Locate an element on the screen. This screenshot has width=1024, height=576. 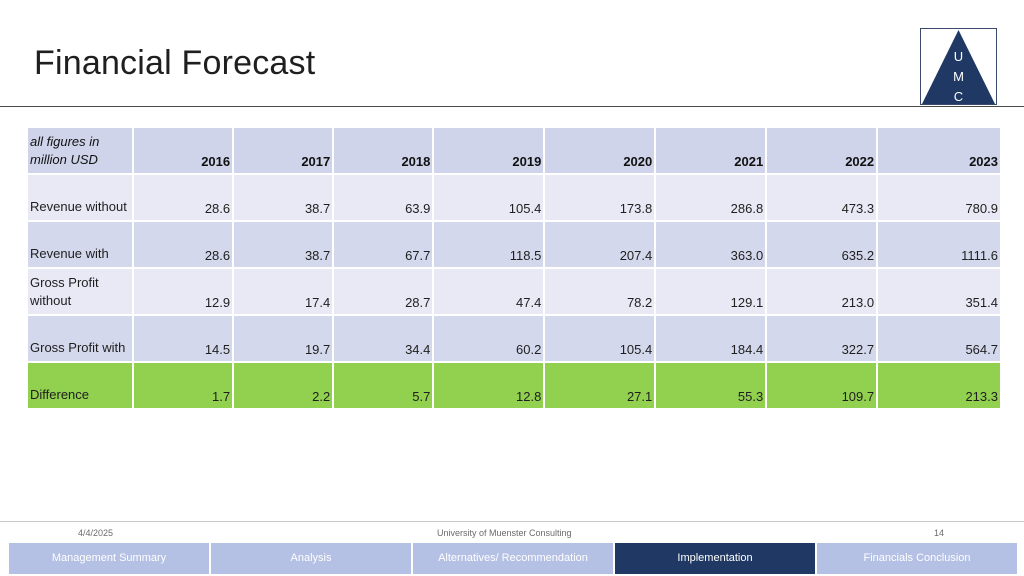
year-header: 2019 is located at coordinates (489, 150).